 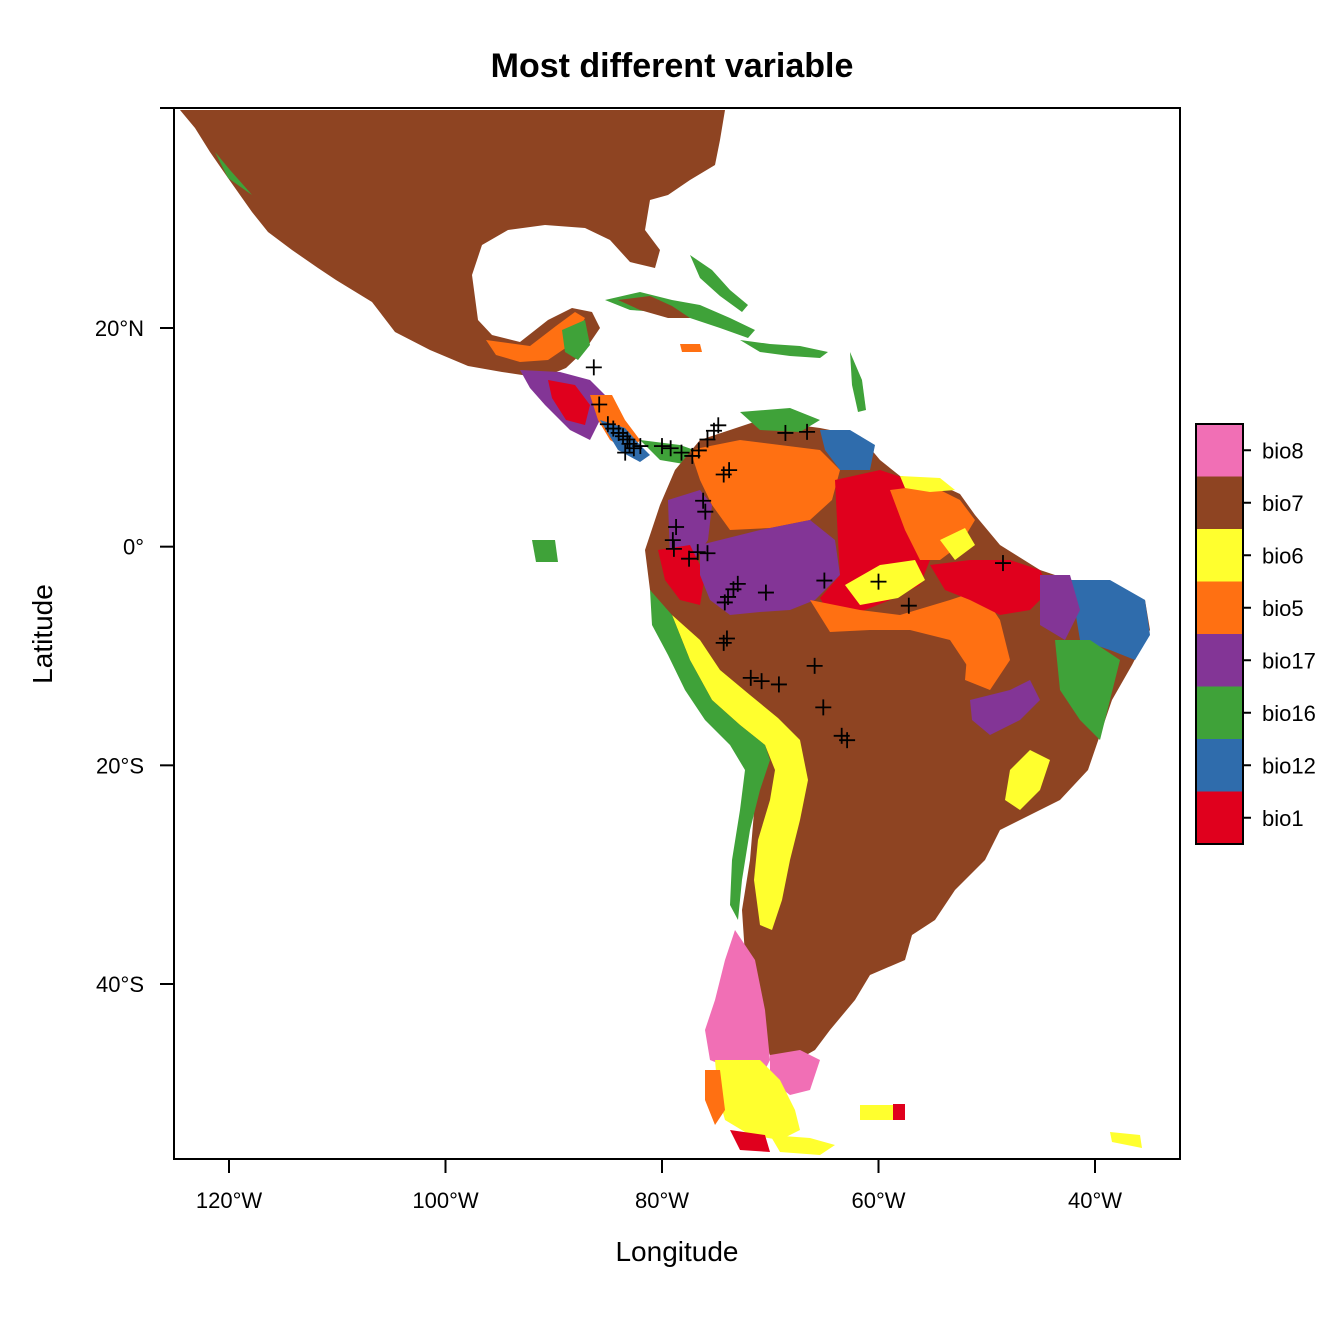 What do you see at coordinates (987, 655) in the screenshot?
I see `region-central-brazil-bio5` at bounding box center [987, 655].